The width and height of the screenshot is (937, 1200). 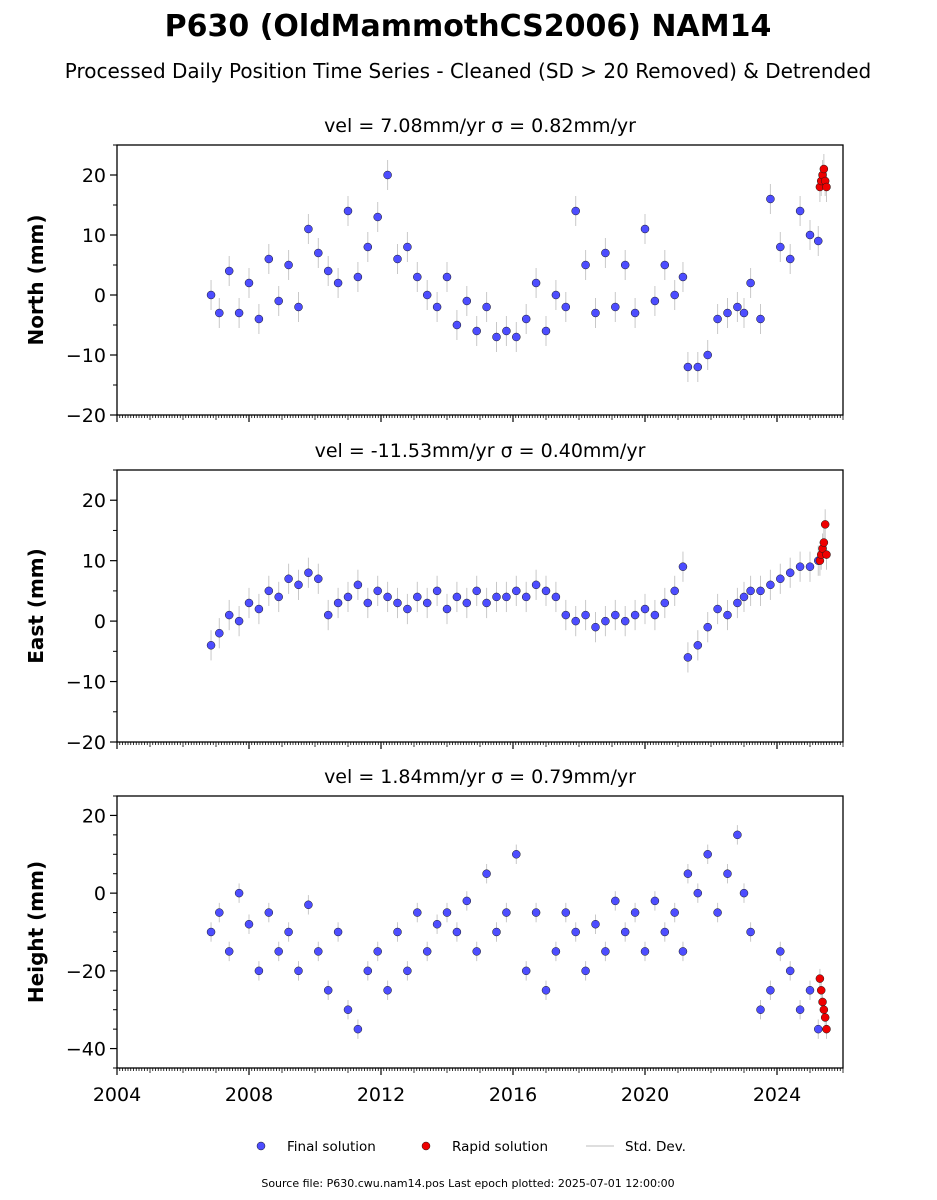 I want to click on legend-rapid-label: Rapid solution, so click(x=500, y=1147).